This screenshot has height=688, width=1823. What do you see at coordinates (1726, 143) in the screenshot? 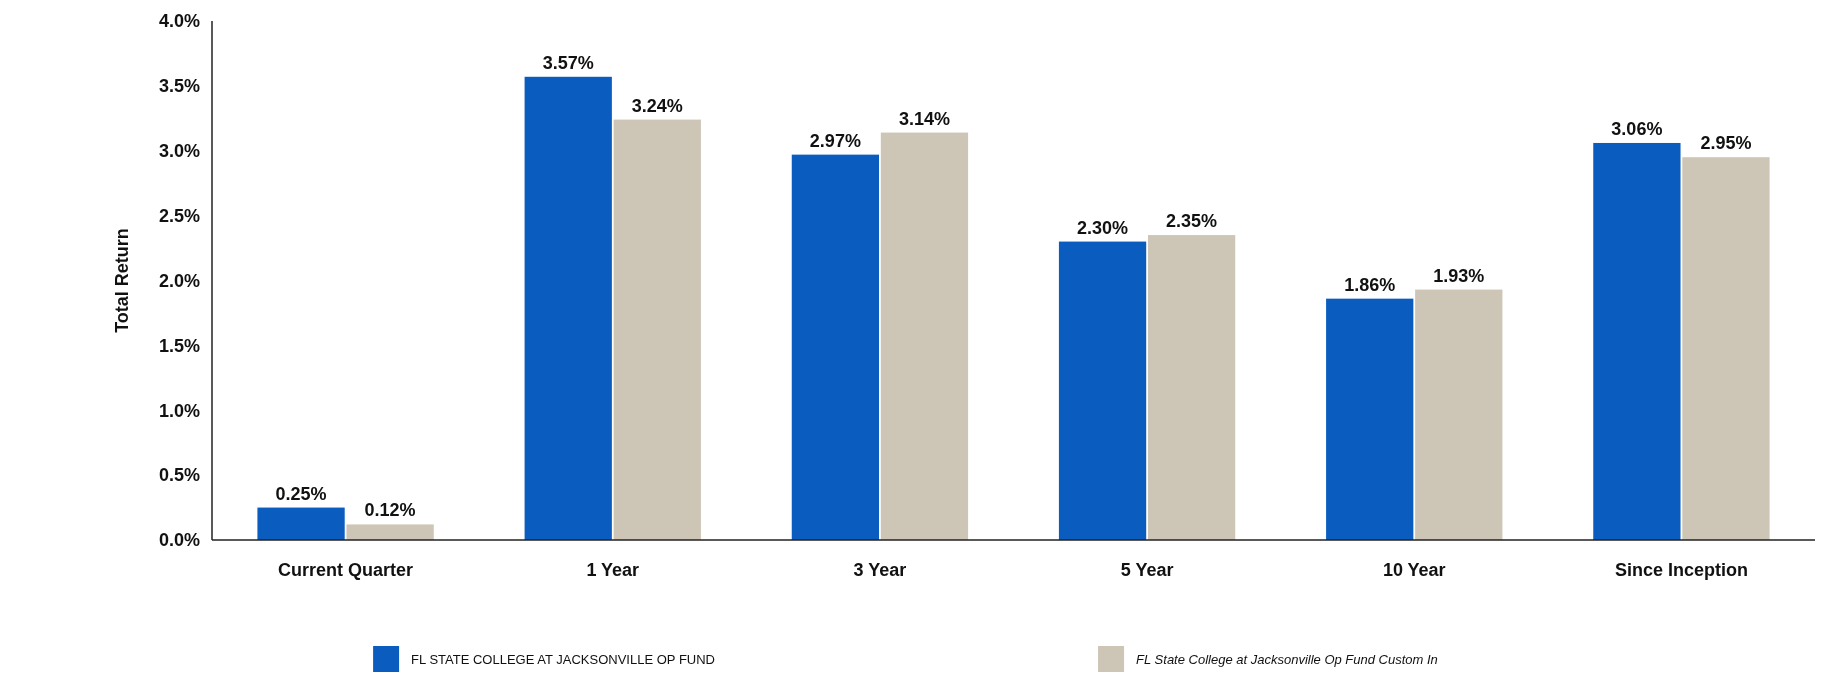
I see `data-label: 2.95%` at bounding box center [1726, 143].